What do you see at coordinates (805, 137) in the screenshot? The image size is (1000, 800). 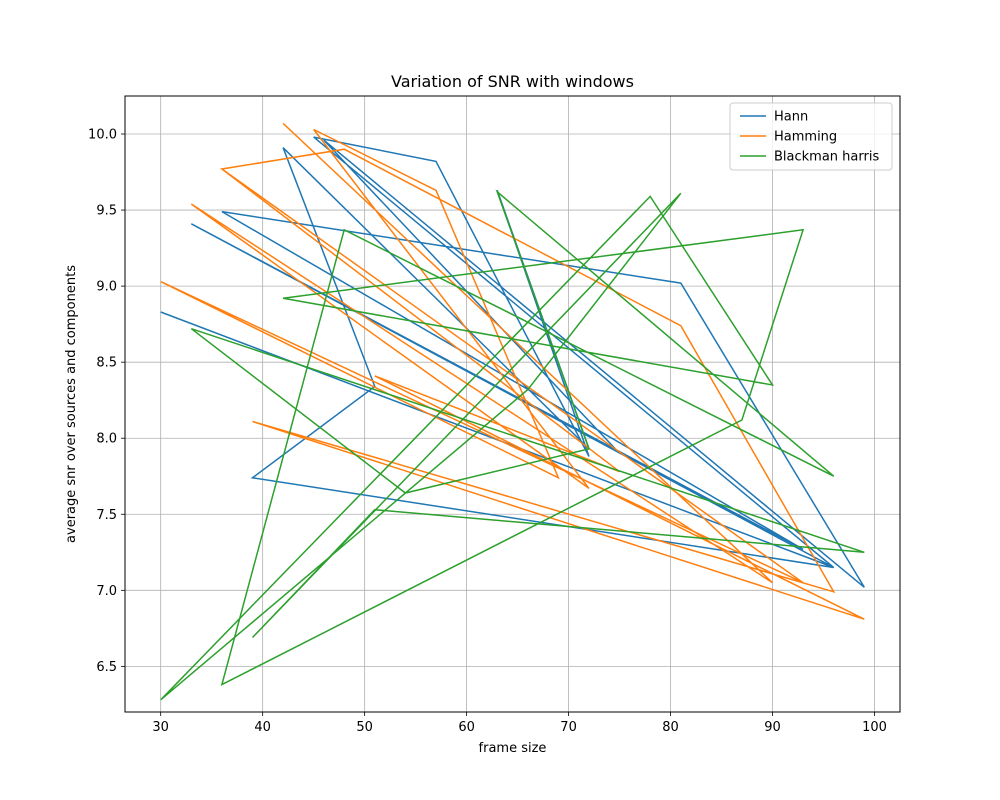 I see `legend-label-hamming: Hamming` at bounding box center [805, 137].